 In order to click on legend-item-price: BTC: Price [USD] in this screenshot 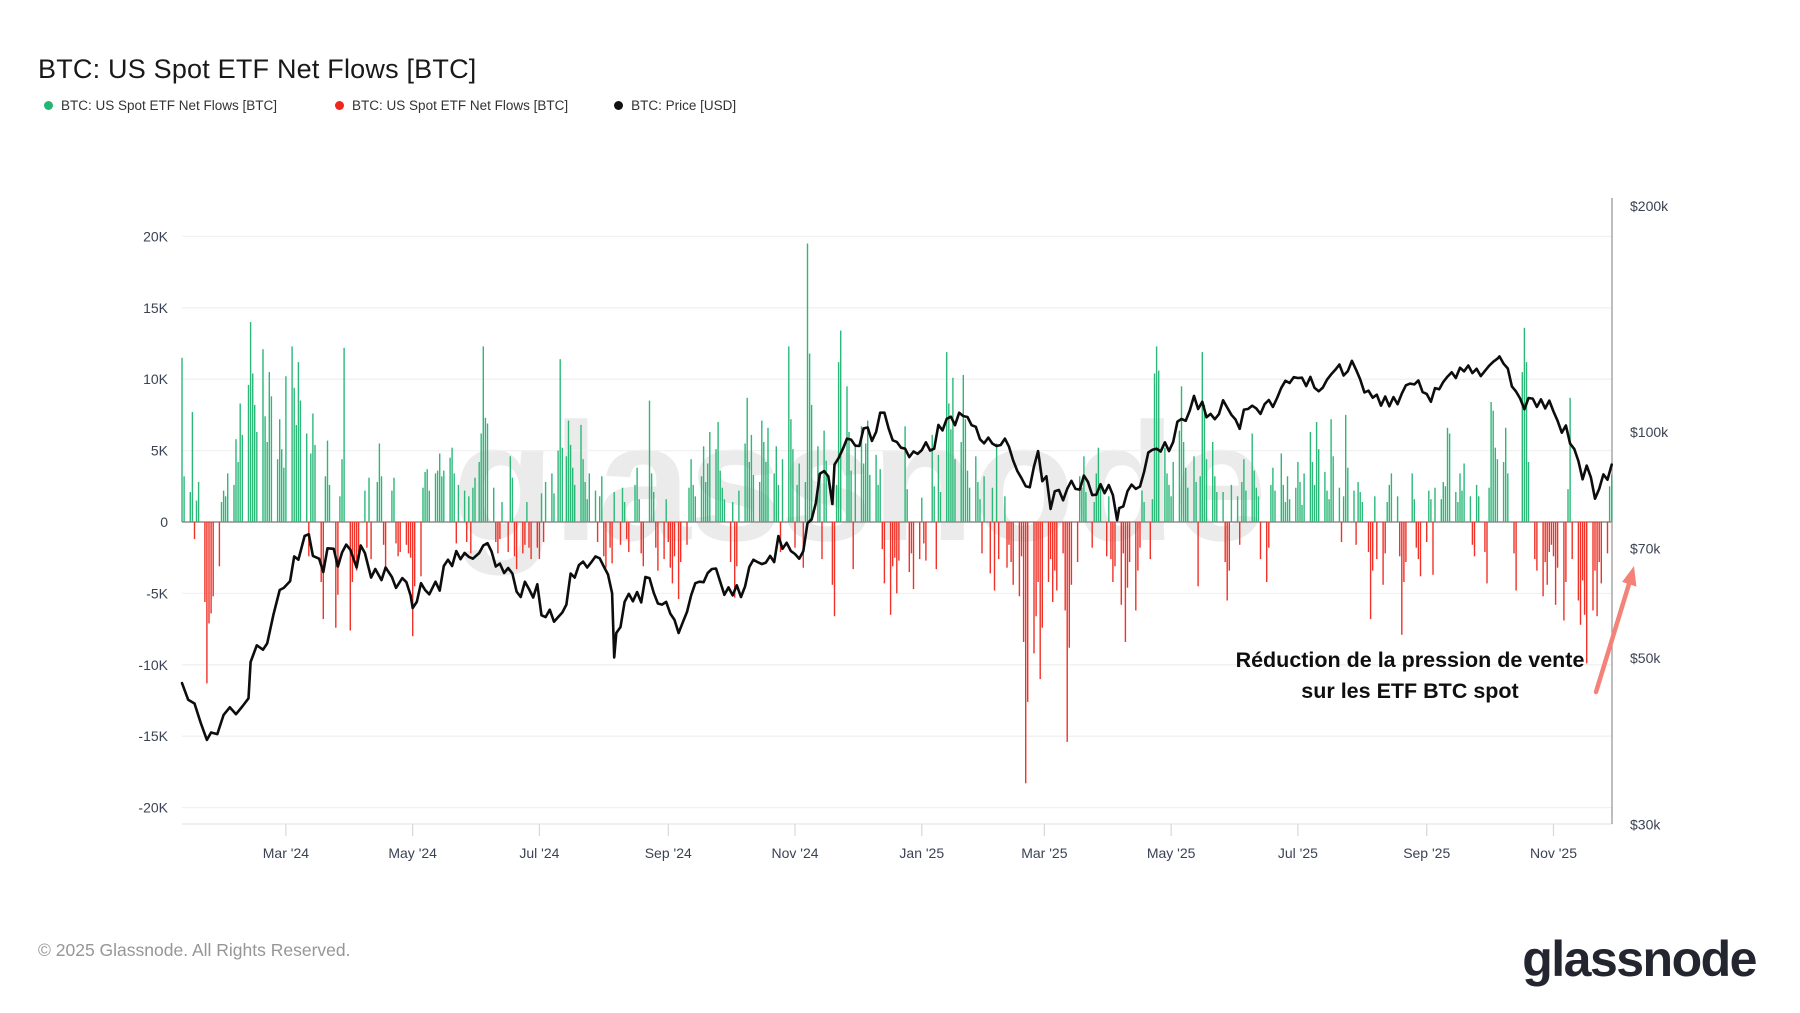, I will do `click(675, 105)`.